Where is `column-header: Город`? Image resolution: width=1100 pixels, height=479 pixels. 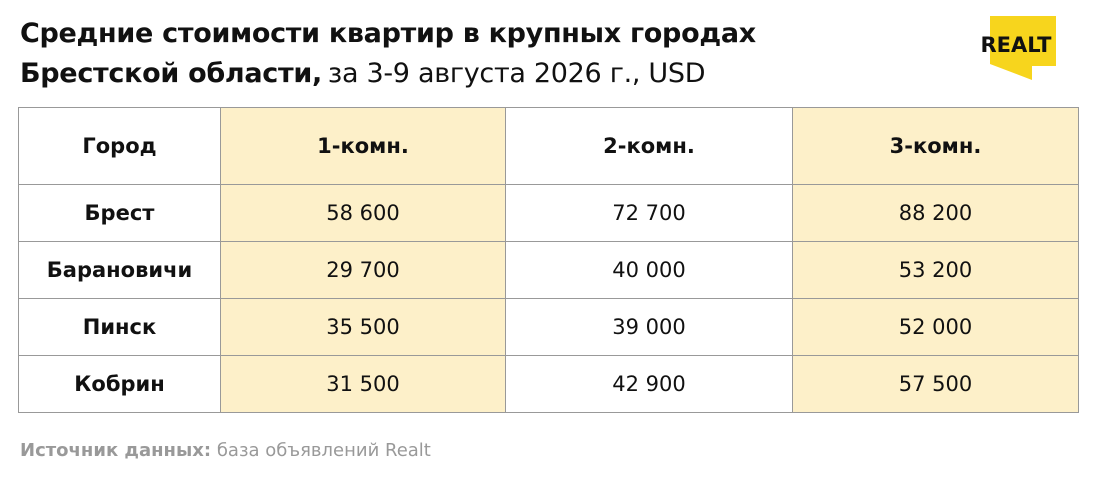
column-header: Город is located at coordinates (119, 146).